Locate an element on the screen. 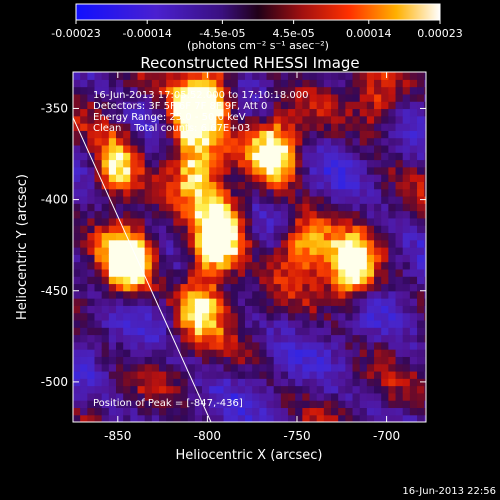  colorbar-tick-label: 0.00014 is located at coordinates (369, 33).